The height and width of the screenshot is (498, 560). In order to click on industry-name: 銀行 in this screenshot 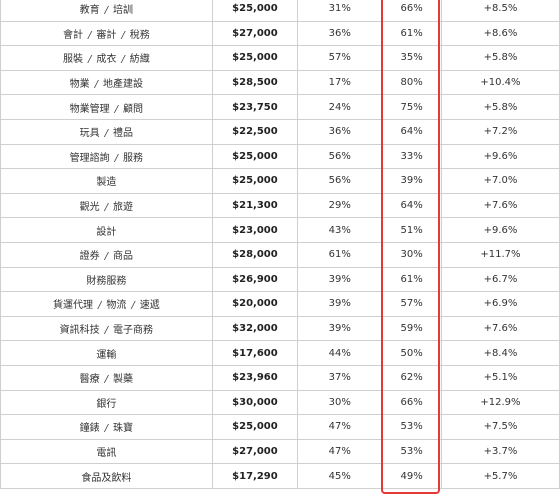, I will do `click(106, 404)`.